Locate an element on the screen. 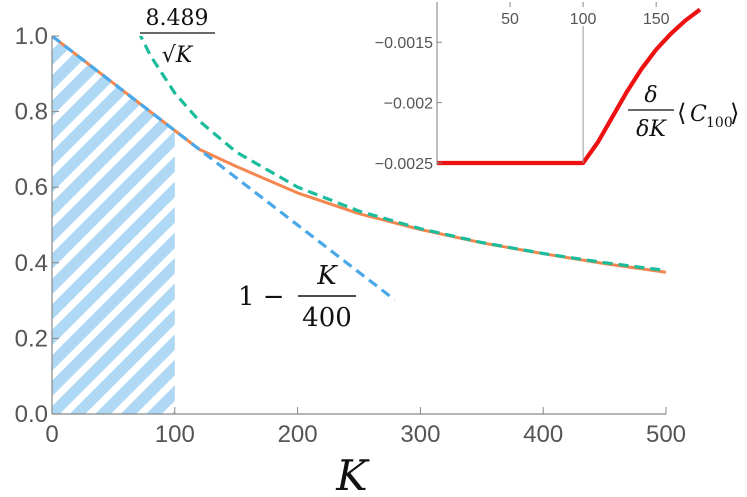 The width and height of the screenshot is (747, 497). inset-y-tick-group: −0.0015 −0.002 −0.0025 is located at coordinates (408, 104).